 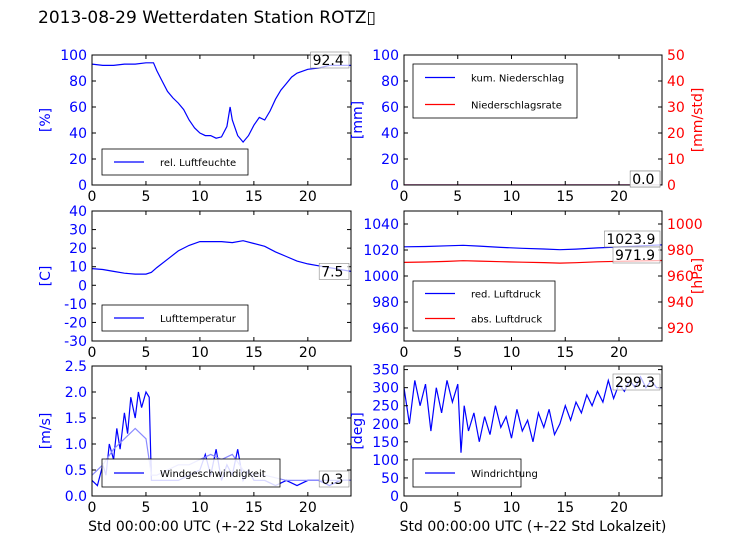 What do you see at coordinates (76, 497) in the screenshot?
I see `y-tick-label: 0.0` at bounding box center [76, 497].